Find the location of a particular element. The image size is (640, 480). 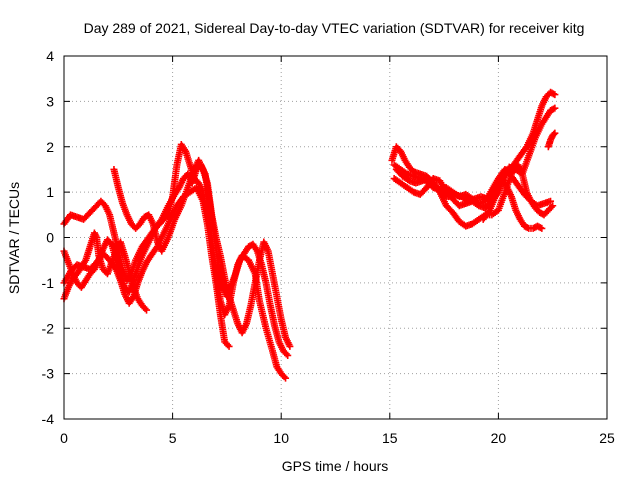

x-tick-label: 10 is located at coordinates (281, 438).